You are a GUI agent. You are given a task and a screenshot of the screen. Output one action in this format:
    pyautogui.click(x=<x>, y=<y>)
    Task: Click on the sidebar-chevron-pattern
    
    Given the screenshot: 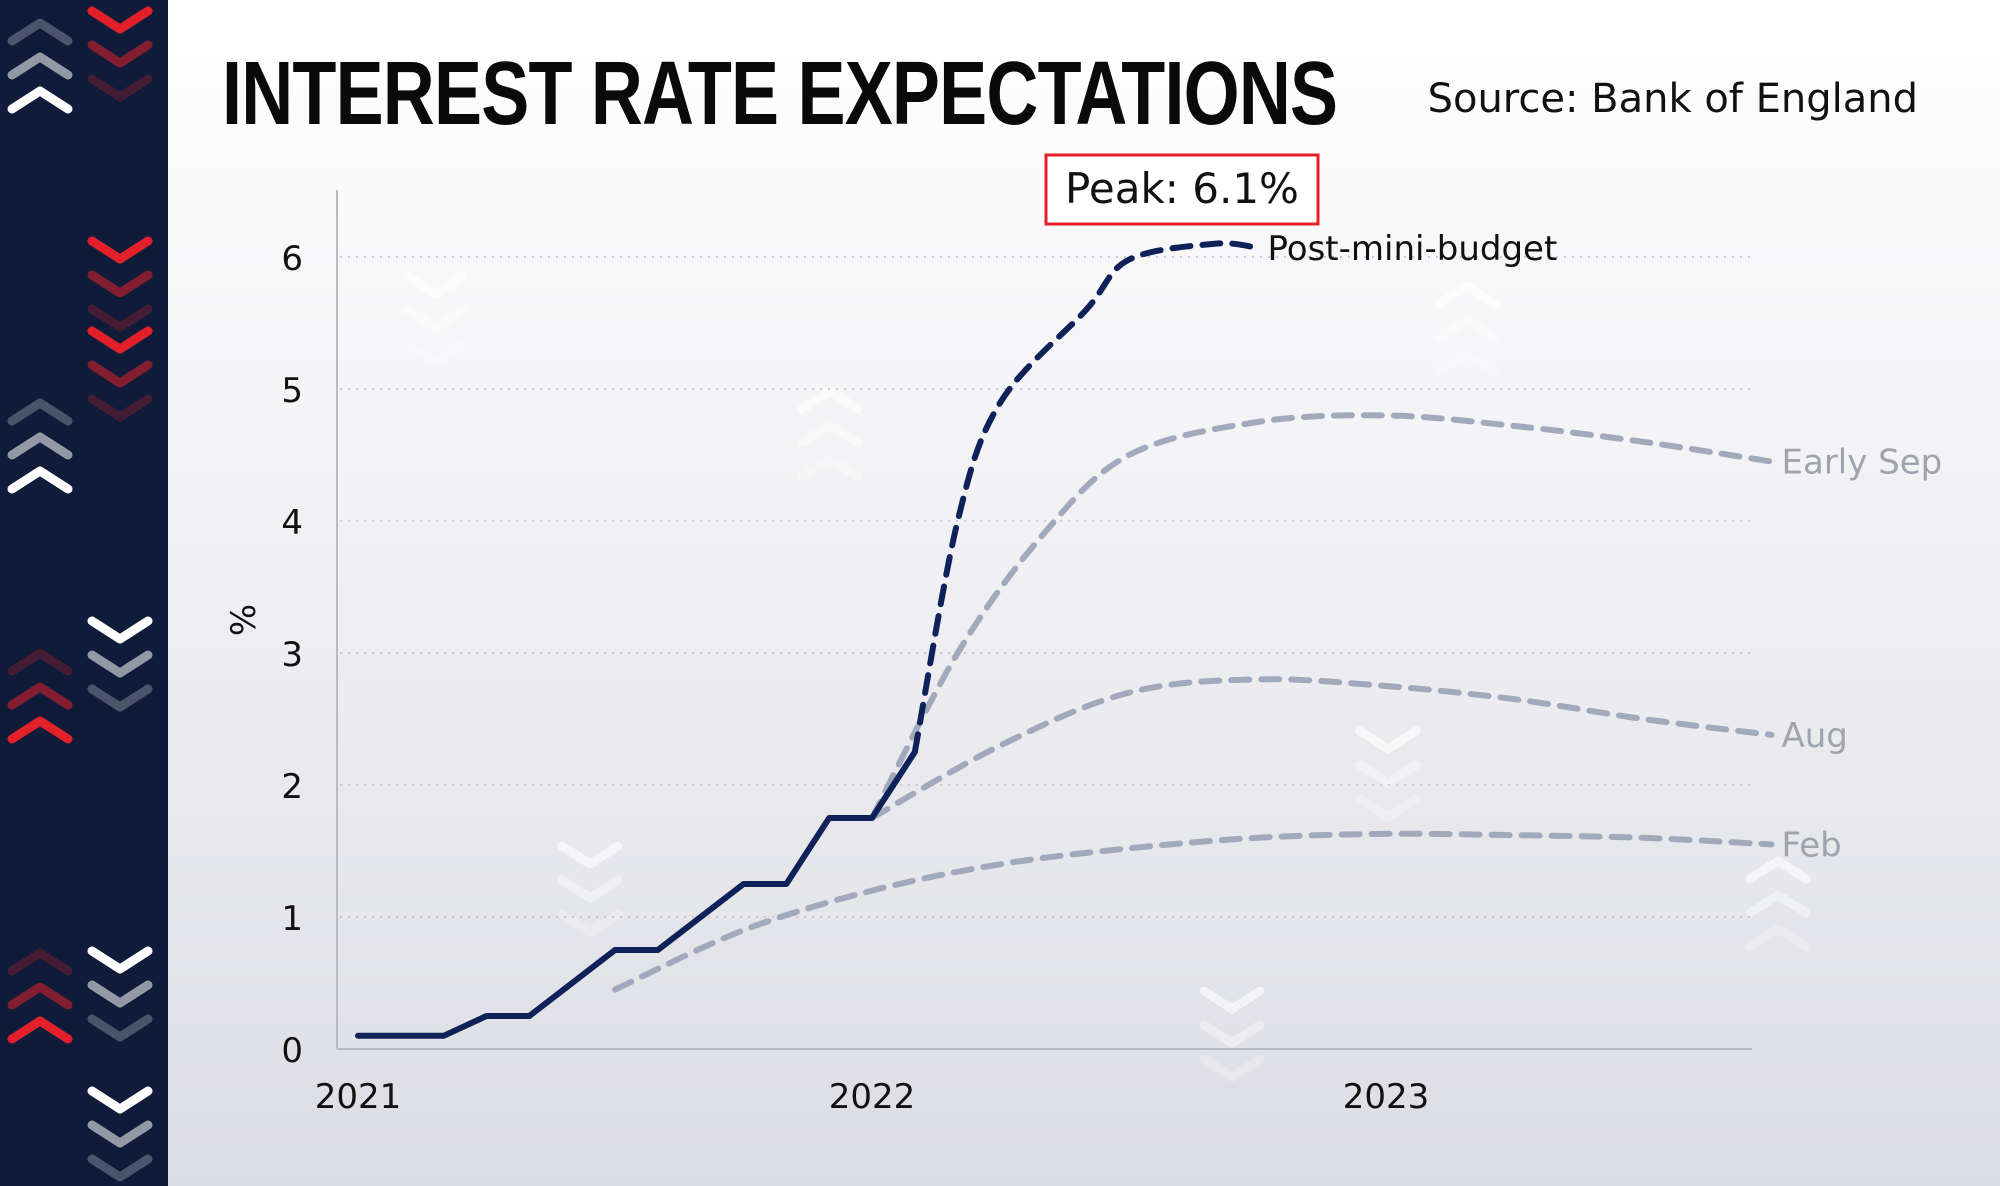 What is the action you would take?
    pyautogui.click(x=84, y=593)
    